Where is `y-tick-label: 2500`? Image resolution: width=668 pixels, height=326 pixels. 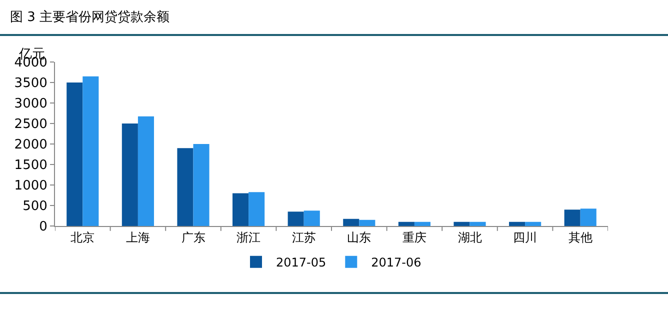
y-tick-label: 2500 is located at coordinates (31, 124).